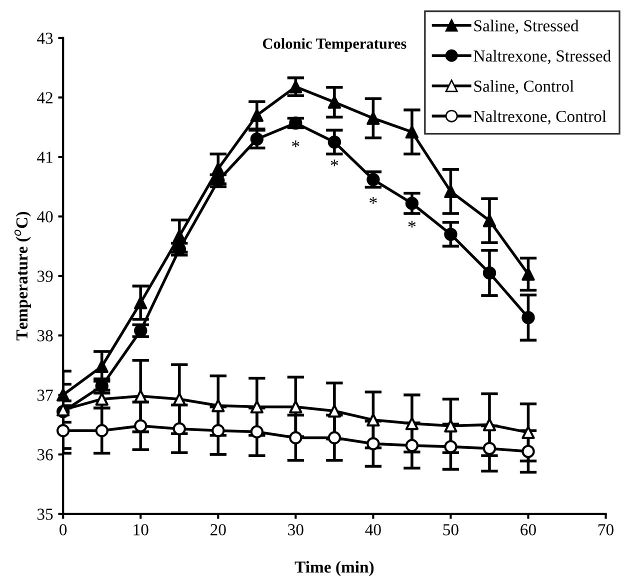  What do you see at coordinates (540, 117) in the screenshot?
I see `legend-label: Naltrexone, Control` at bounding box center [540, 117].